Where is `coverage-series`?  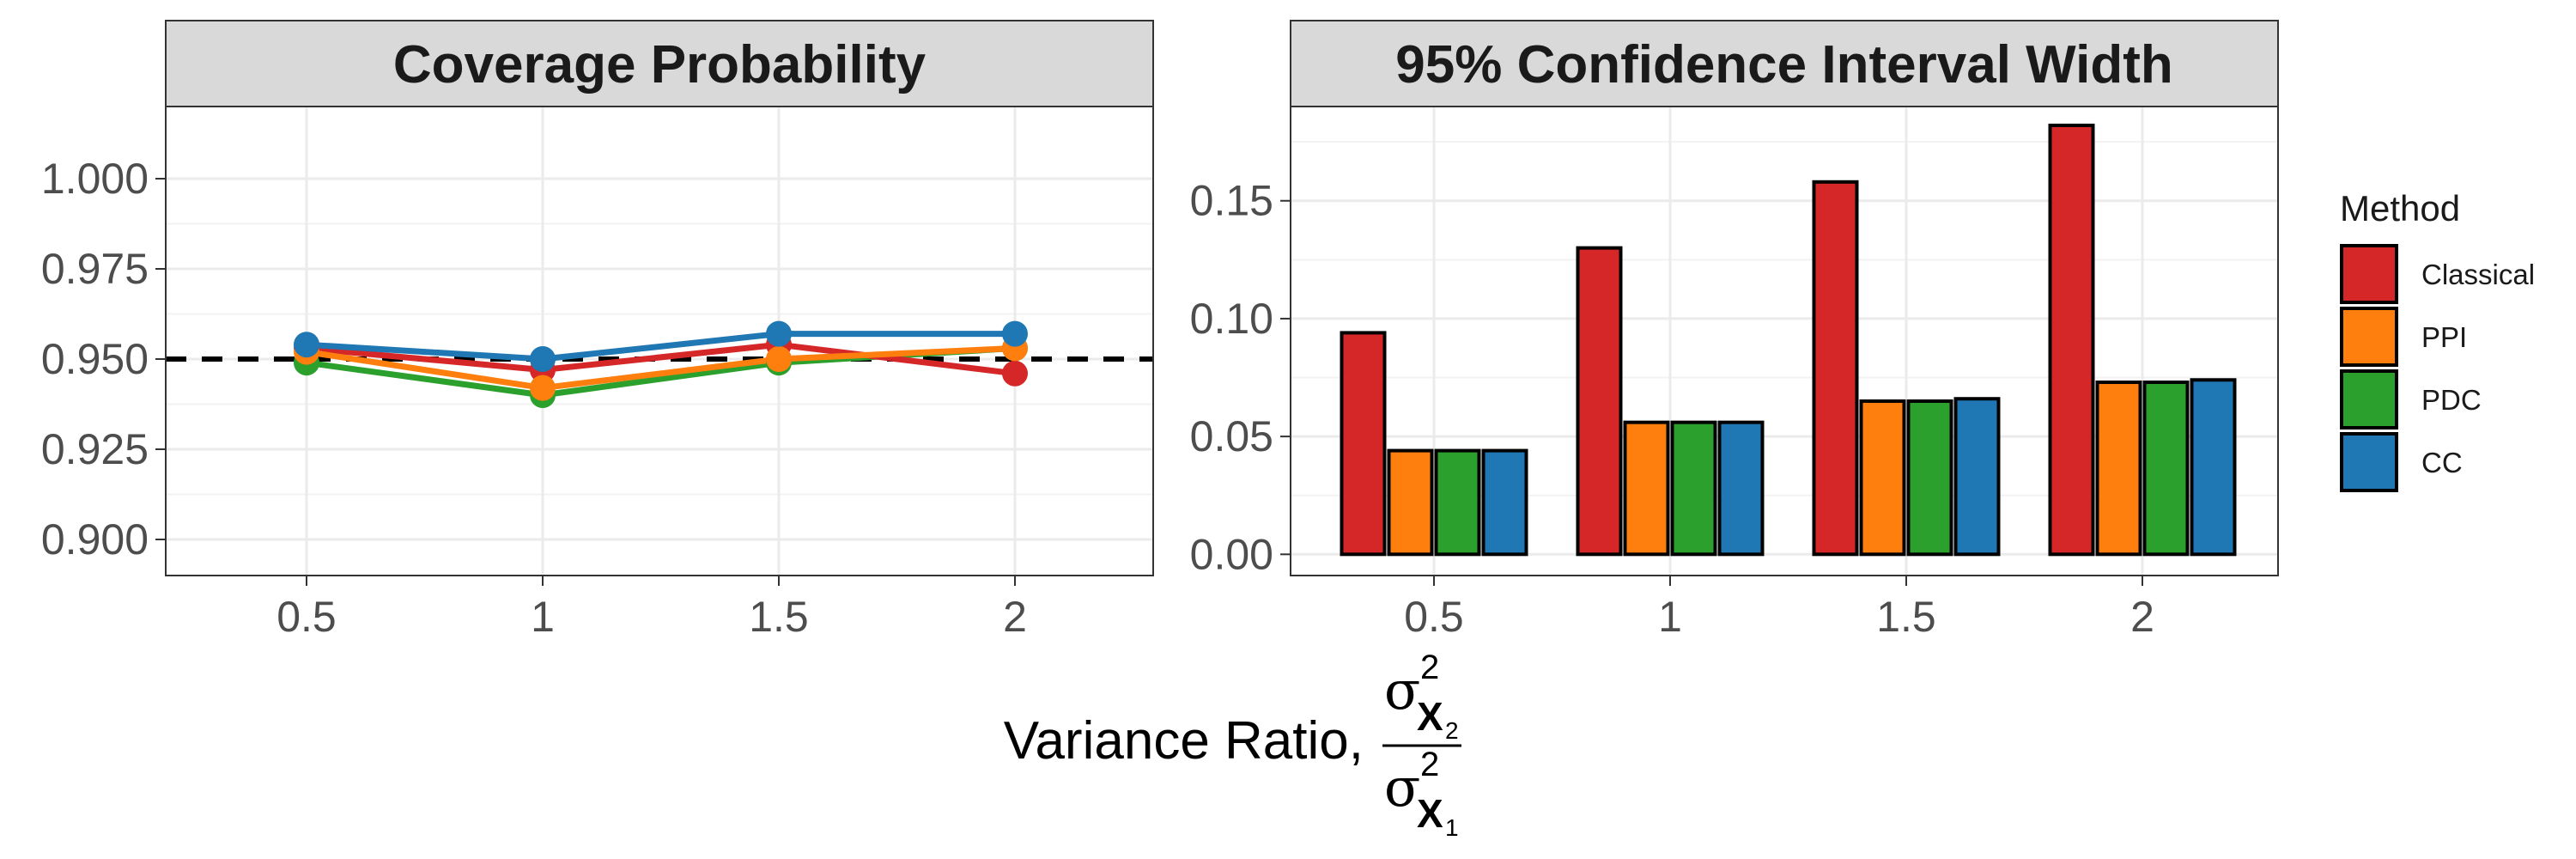
coverage-series is located at coordinates (661, 364).